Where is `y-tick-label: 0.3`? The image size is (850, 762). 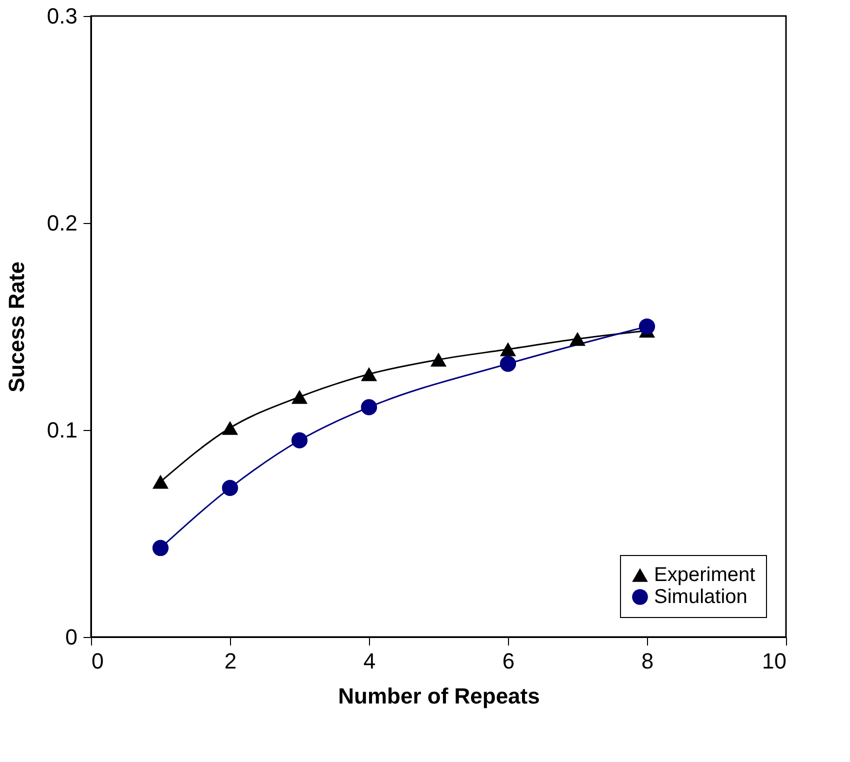 y-tick-label: 0.3 is located at coordinates (62, 16).